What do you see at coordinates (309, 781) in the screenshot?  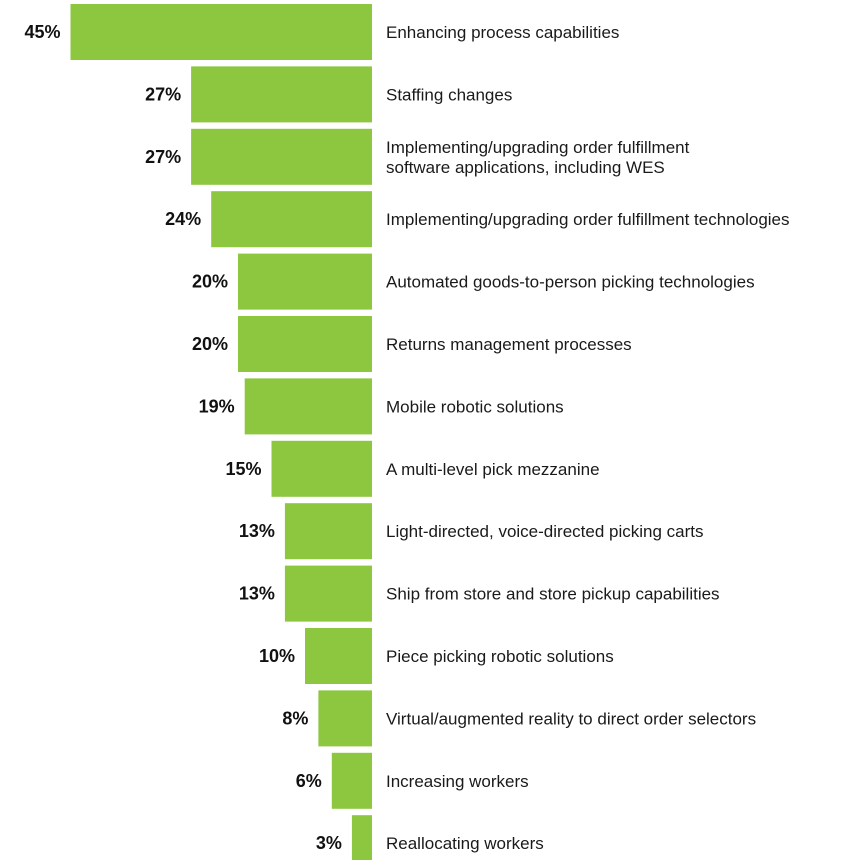 I see `bar-value-label: 6%` at bounding box center [309, 781].